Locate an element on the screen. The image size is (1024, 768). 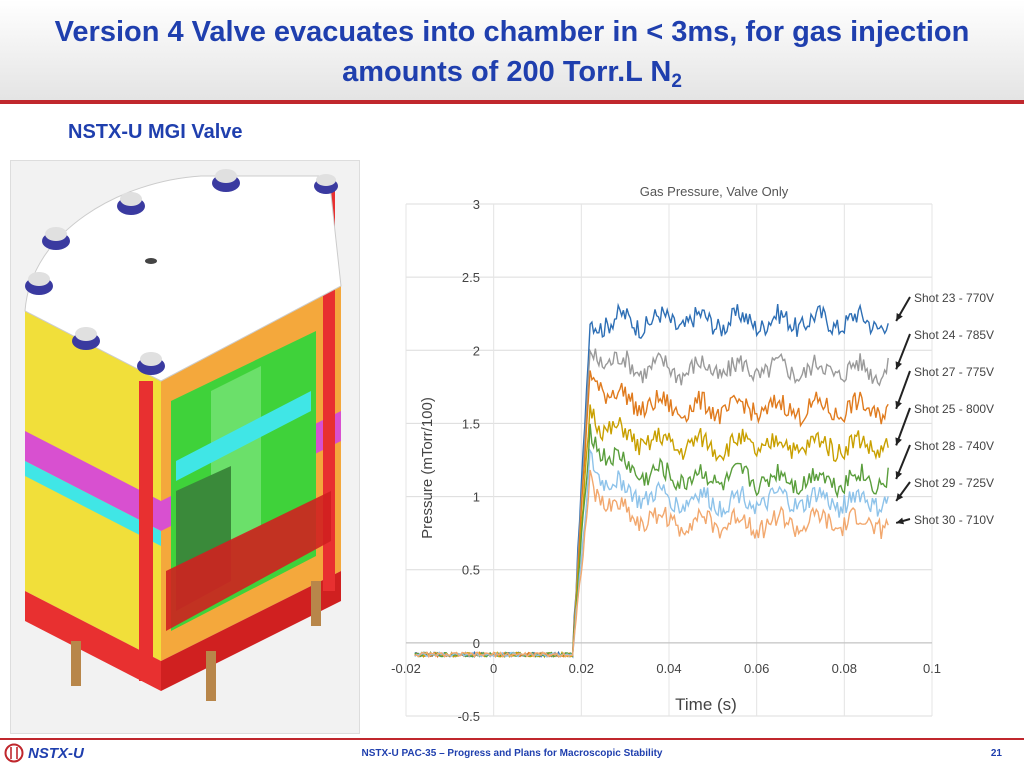
x-axis-label: Time (s) is located at coordinates (706, 704).